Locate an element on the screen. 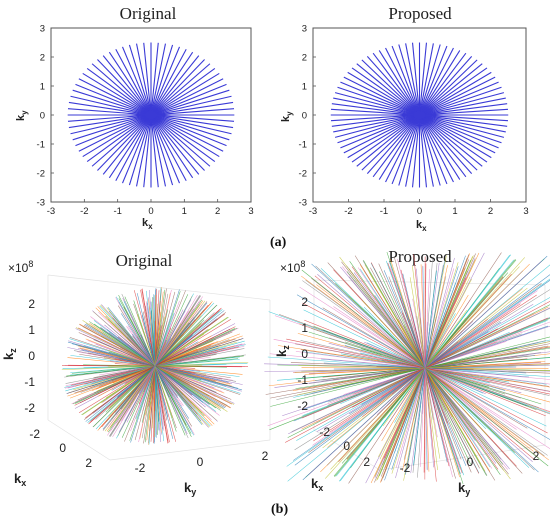 The height and width of the screenshot is (519, 550). panel-label-b: (b) is located at coordinates (279, 509).